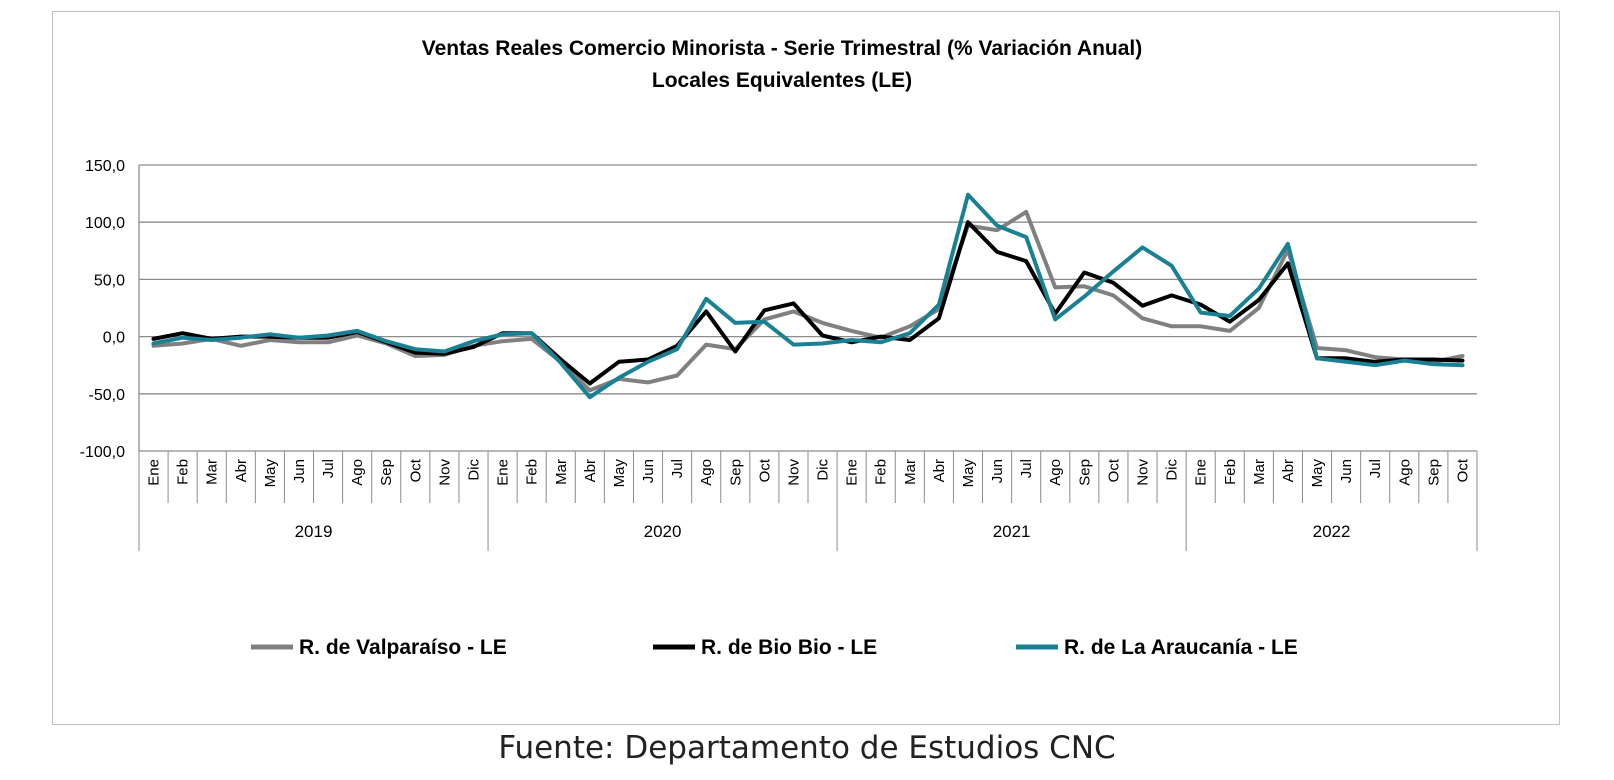 The height and width of the screenshot is (780, 1614). Describe the element at coordinates (102, 452) in the screenshot. I see `y-tick-label: -100,0` at that location.